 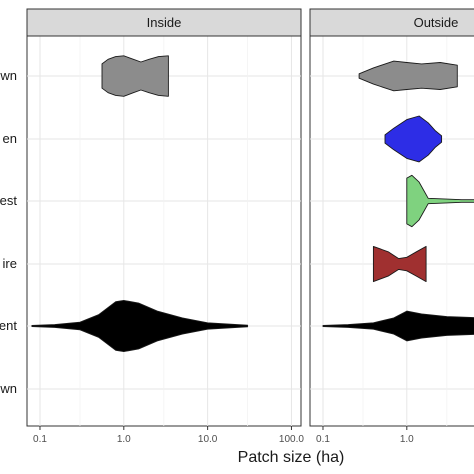 What do you see at coordinates (291, 457) in the screenshot?
I see `x-axis-title: Patch size (ha)` at bounding box center [291, 457].